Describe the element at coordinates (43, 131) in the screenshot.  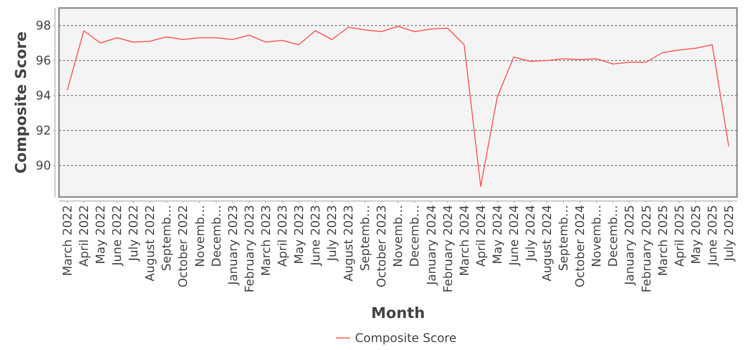
I see `y-tick-label: 92` at that location.